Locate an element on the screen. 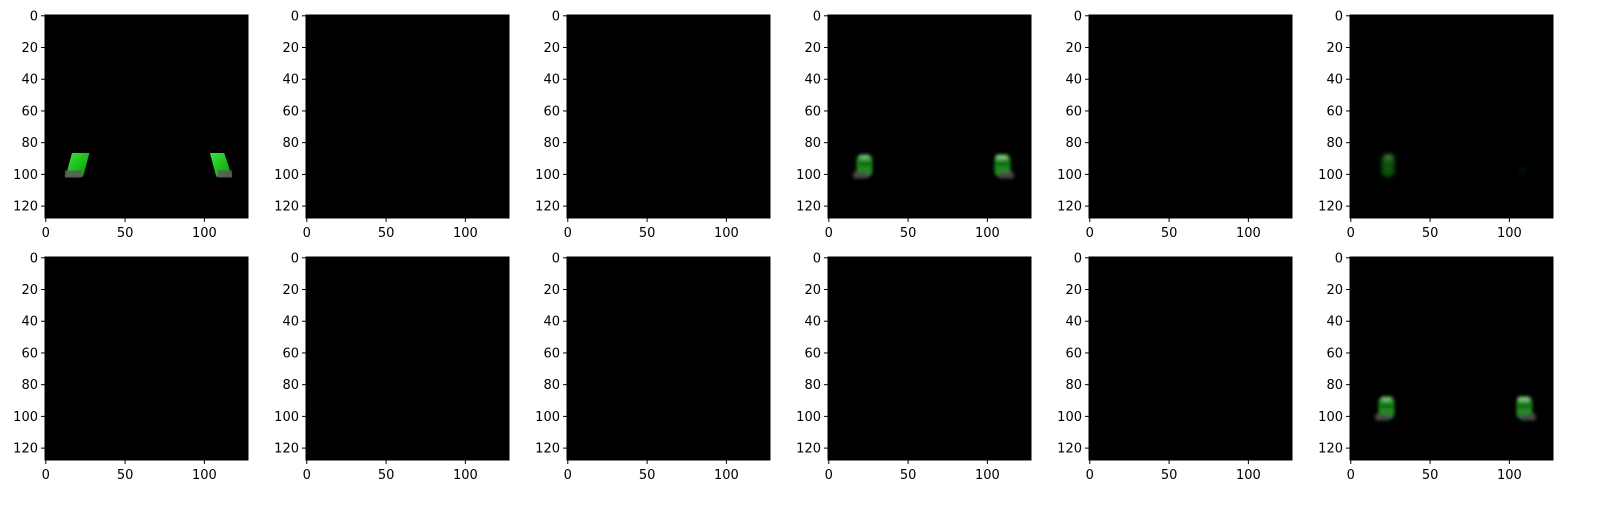 The image size is (1598, 510). panel-r2c2: 0 50 100 0 20 40 60 80 100 120 is located at coordinates (392, 367).